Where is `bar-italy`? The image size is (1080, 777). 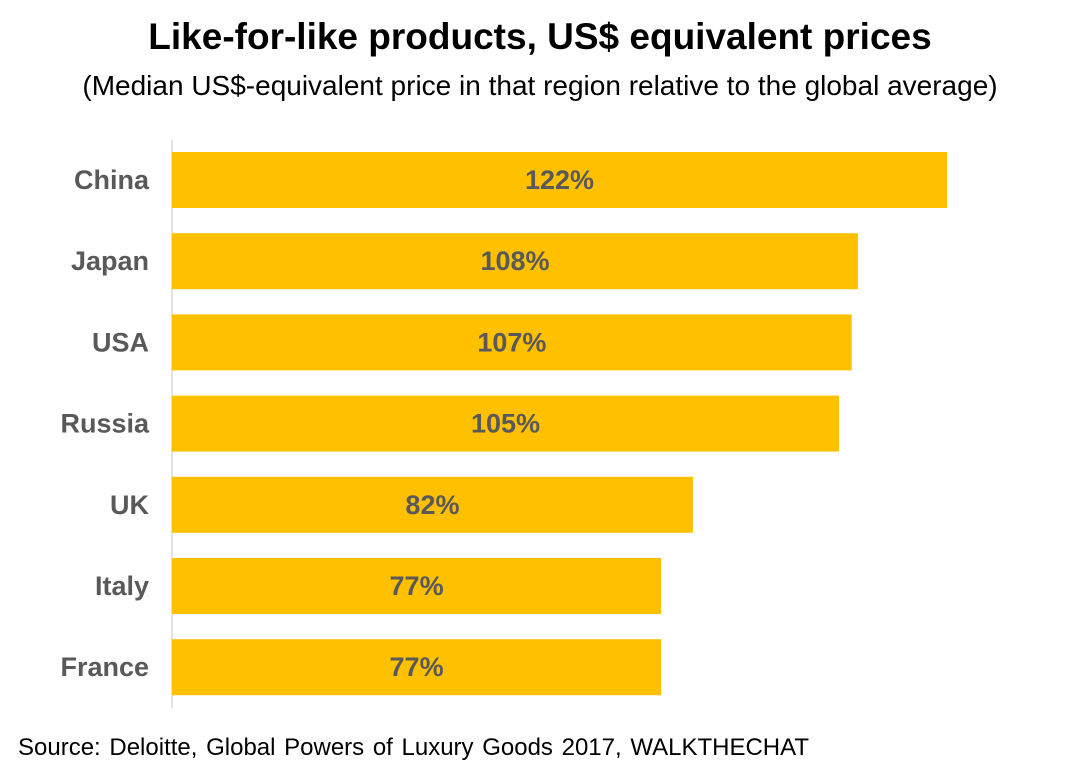 bar-italy is located at coordinates (417, 586).